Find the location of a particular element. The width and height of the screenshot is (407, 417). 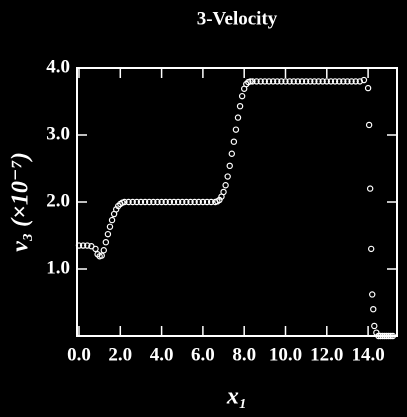

y-tick-label: 4.0 is located at coordinates (58, 66).